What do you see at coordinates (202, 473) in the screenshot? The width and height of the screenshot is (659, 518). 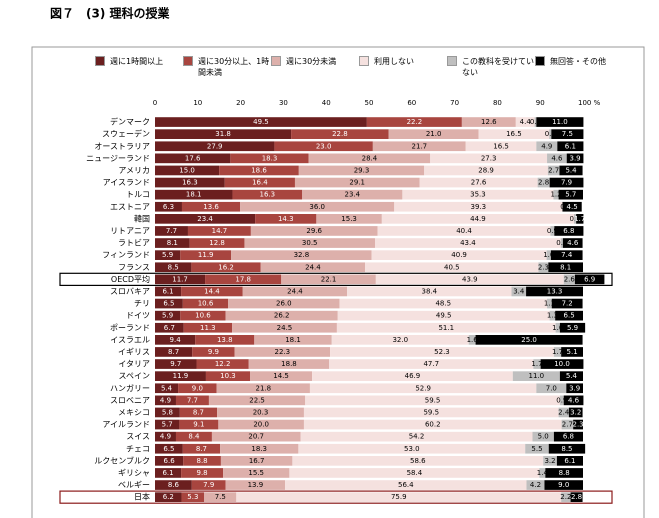 I see `value-label: 9.8` at bounding box center [202, 473].